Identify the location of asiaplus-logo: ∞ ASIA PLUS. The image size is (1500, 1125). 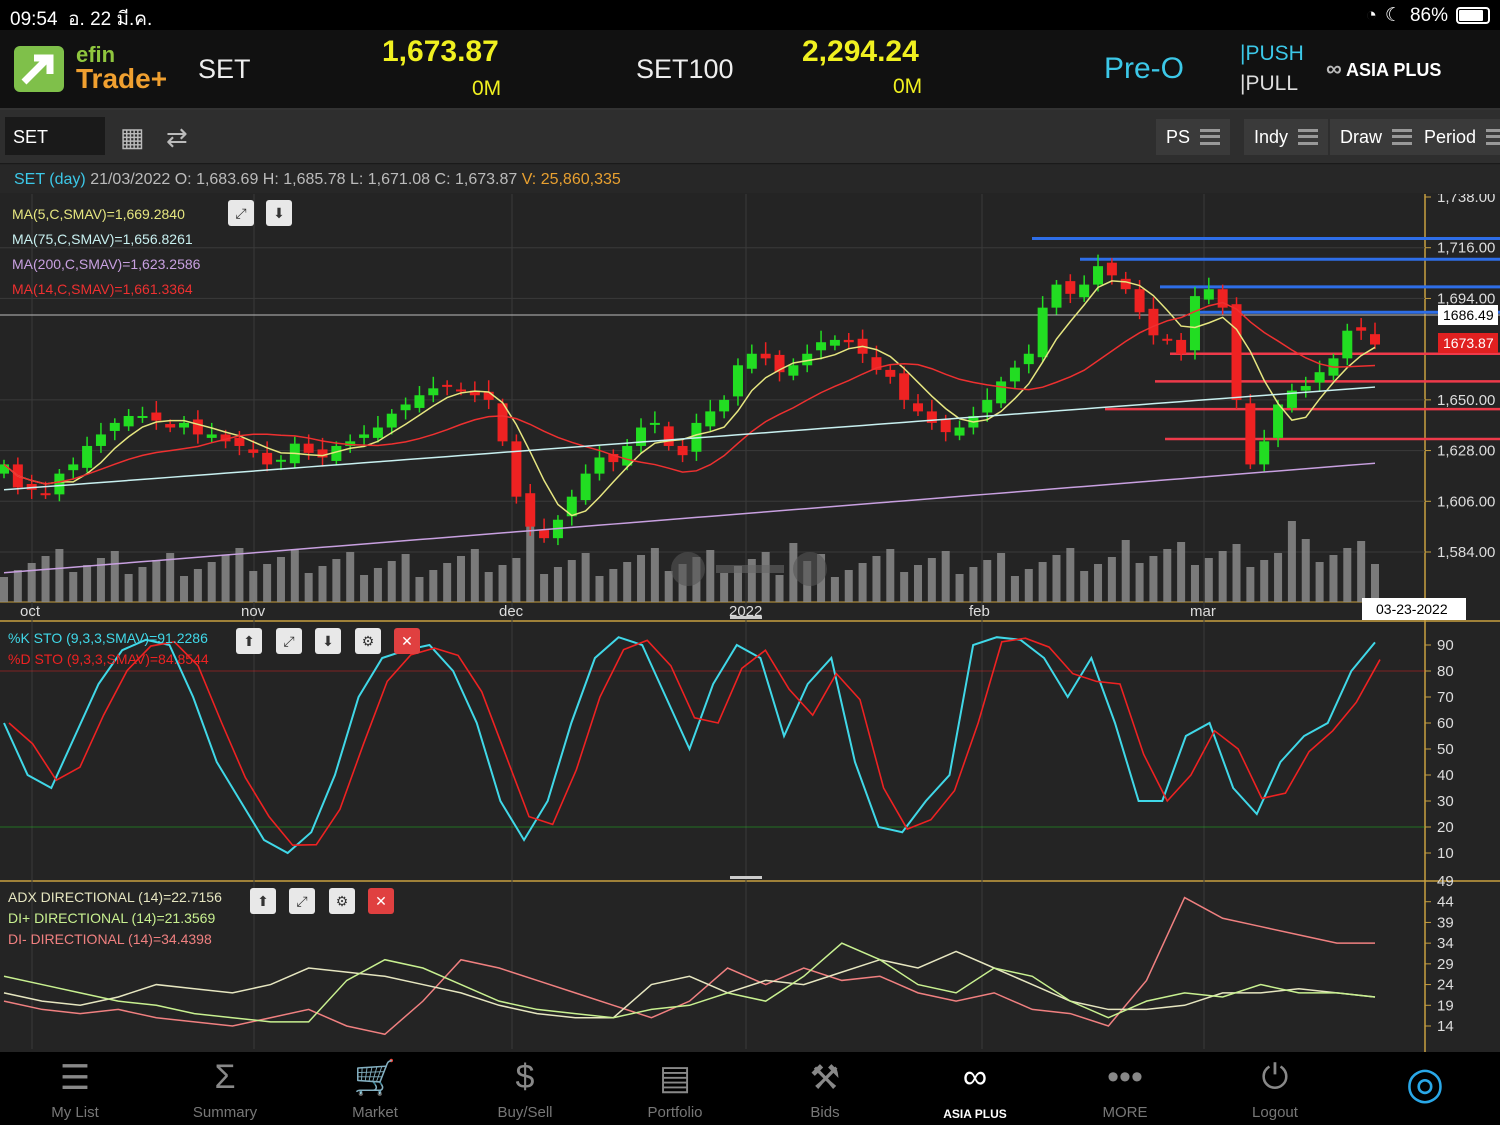
(1384, 68).